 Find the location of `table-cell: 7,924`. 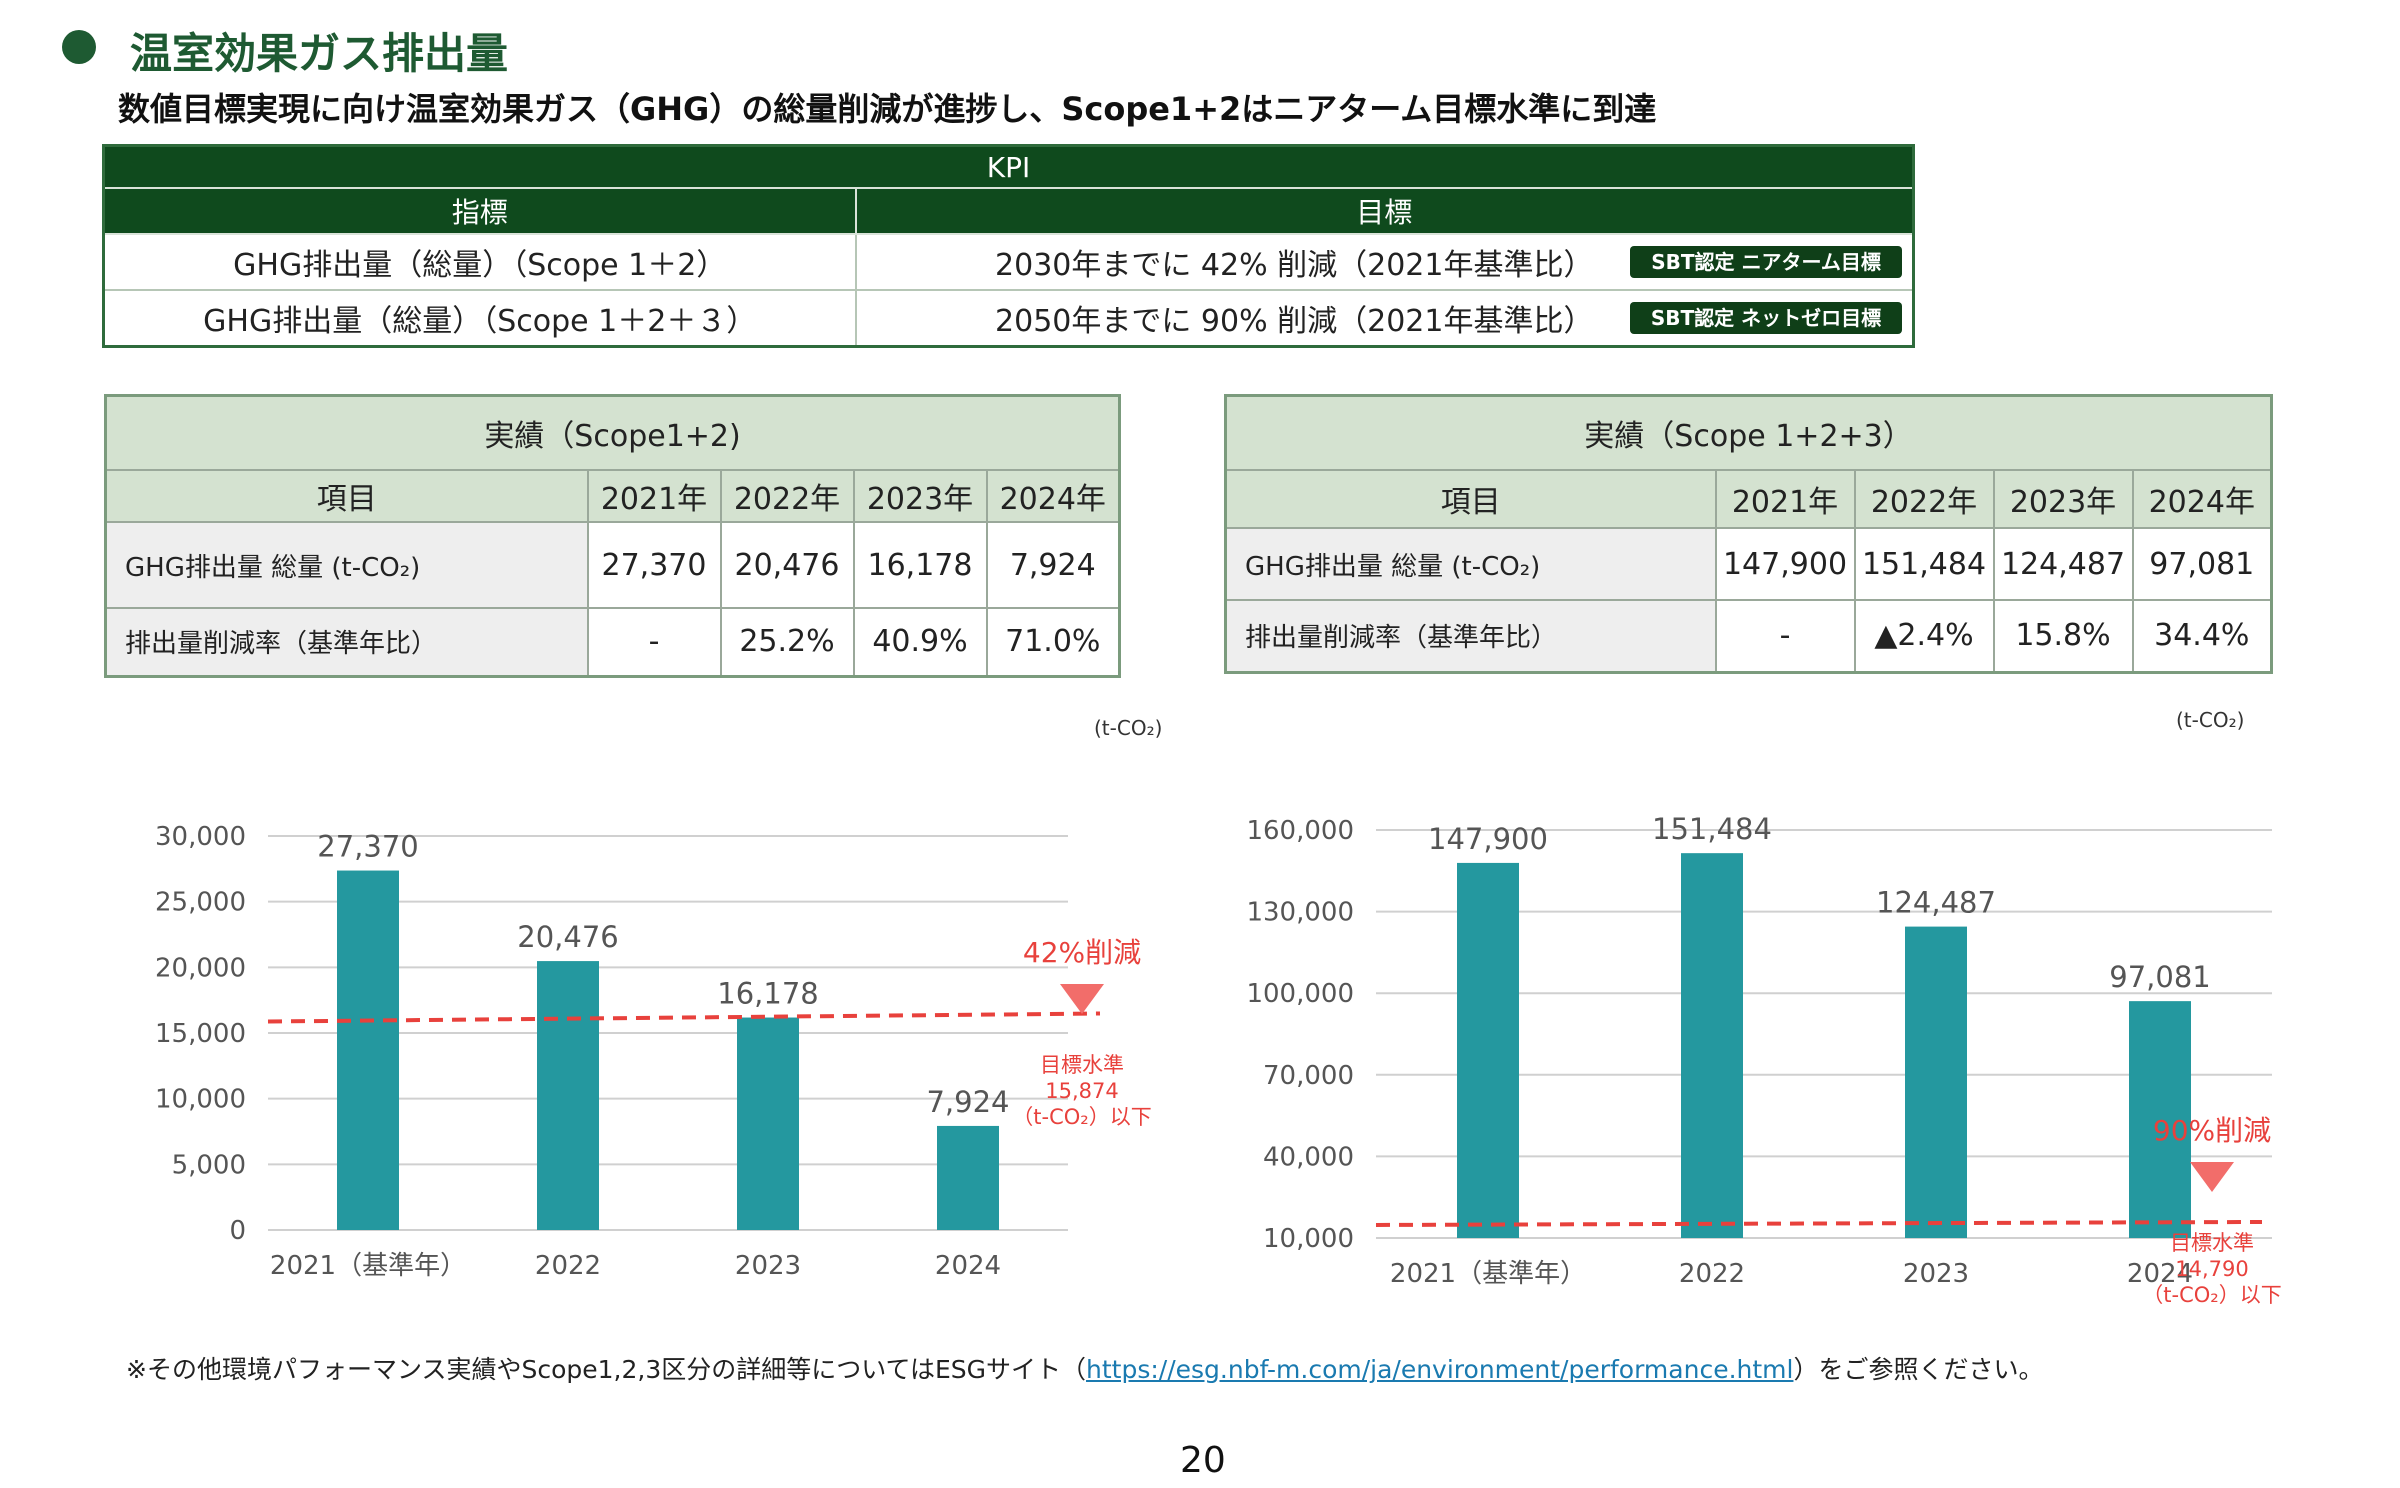

table-cell: 7,924 is located at coordinates (1053, 565).